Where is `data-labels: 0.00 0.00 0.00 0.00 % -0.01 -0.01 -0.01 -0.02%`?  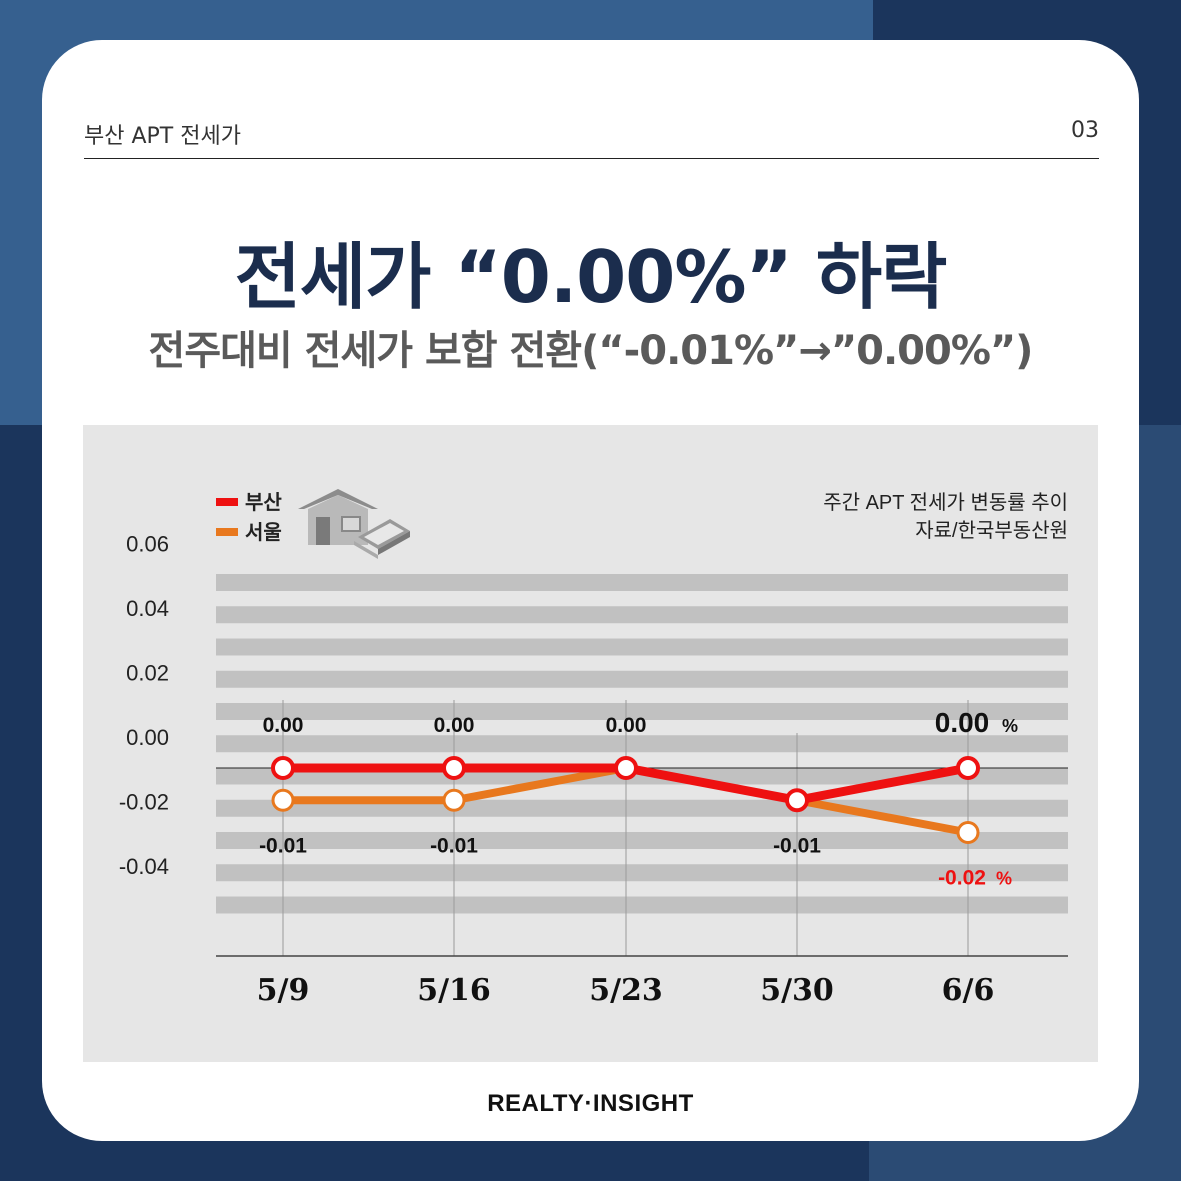 data-labels: 0.00 0.00 0.00 0.00 % -0.01 -0.01 -0.01 -0.02% is located at coordinates (638, 798).